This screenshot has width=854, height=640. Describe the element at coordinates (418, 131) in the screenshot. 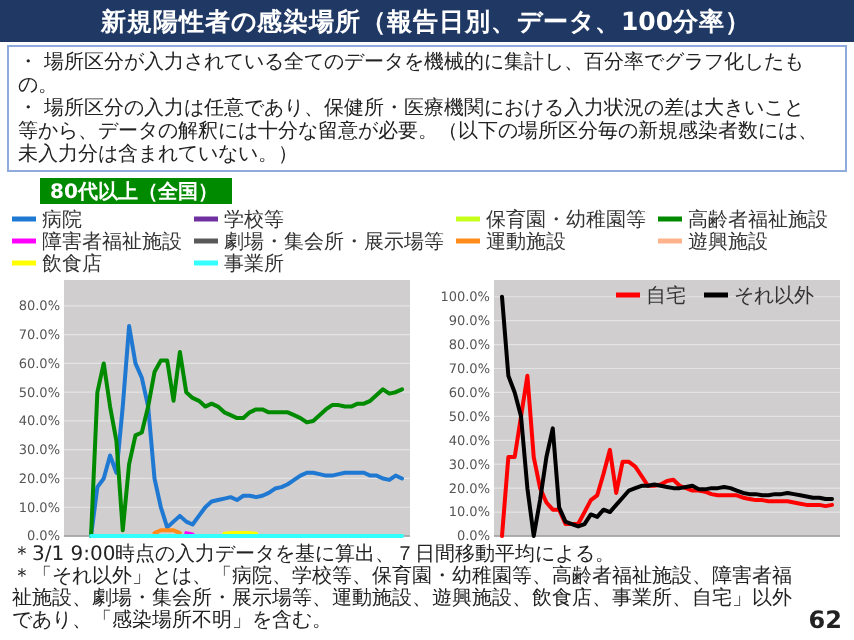

I see `text: ・ 場所区分の入力は任意であり、保健所・医療機関における入力状況の差は大きいこと等から、データの解釈には十分な留意が必要。（以下の場所区分毎の新規感染者数には、未入力分は含まれていない。）` at that location.